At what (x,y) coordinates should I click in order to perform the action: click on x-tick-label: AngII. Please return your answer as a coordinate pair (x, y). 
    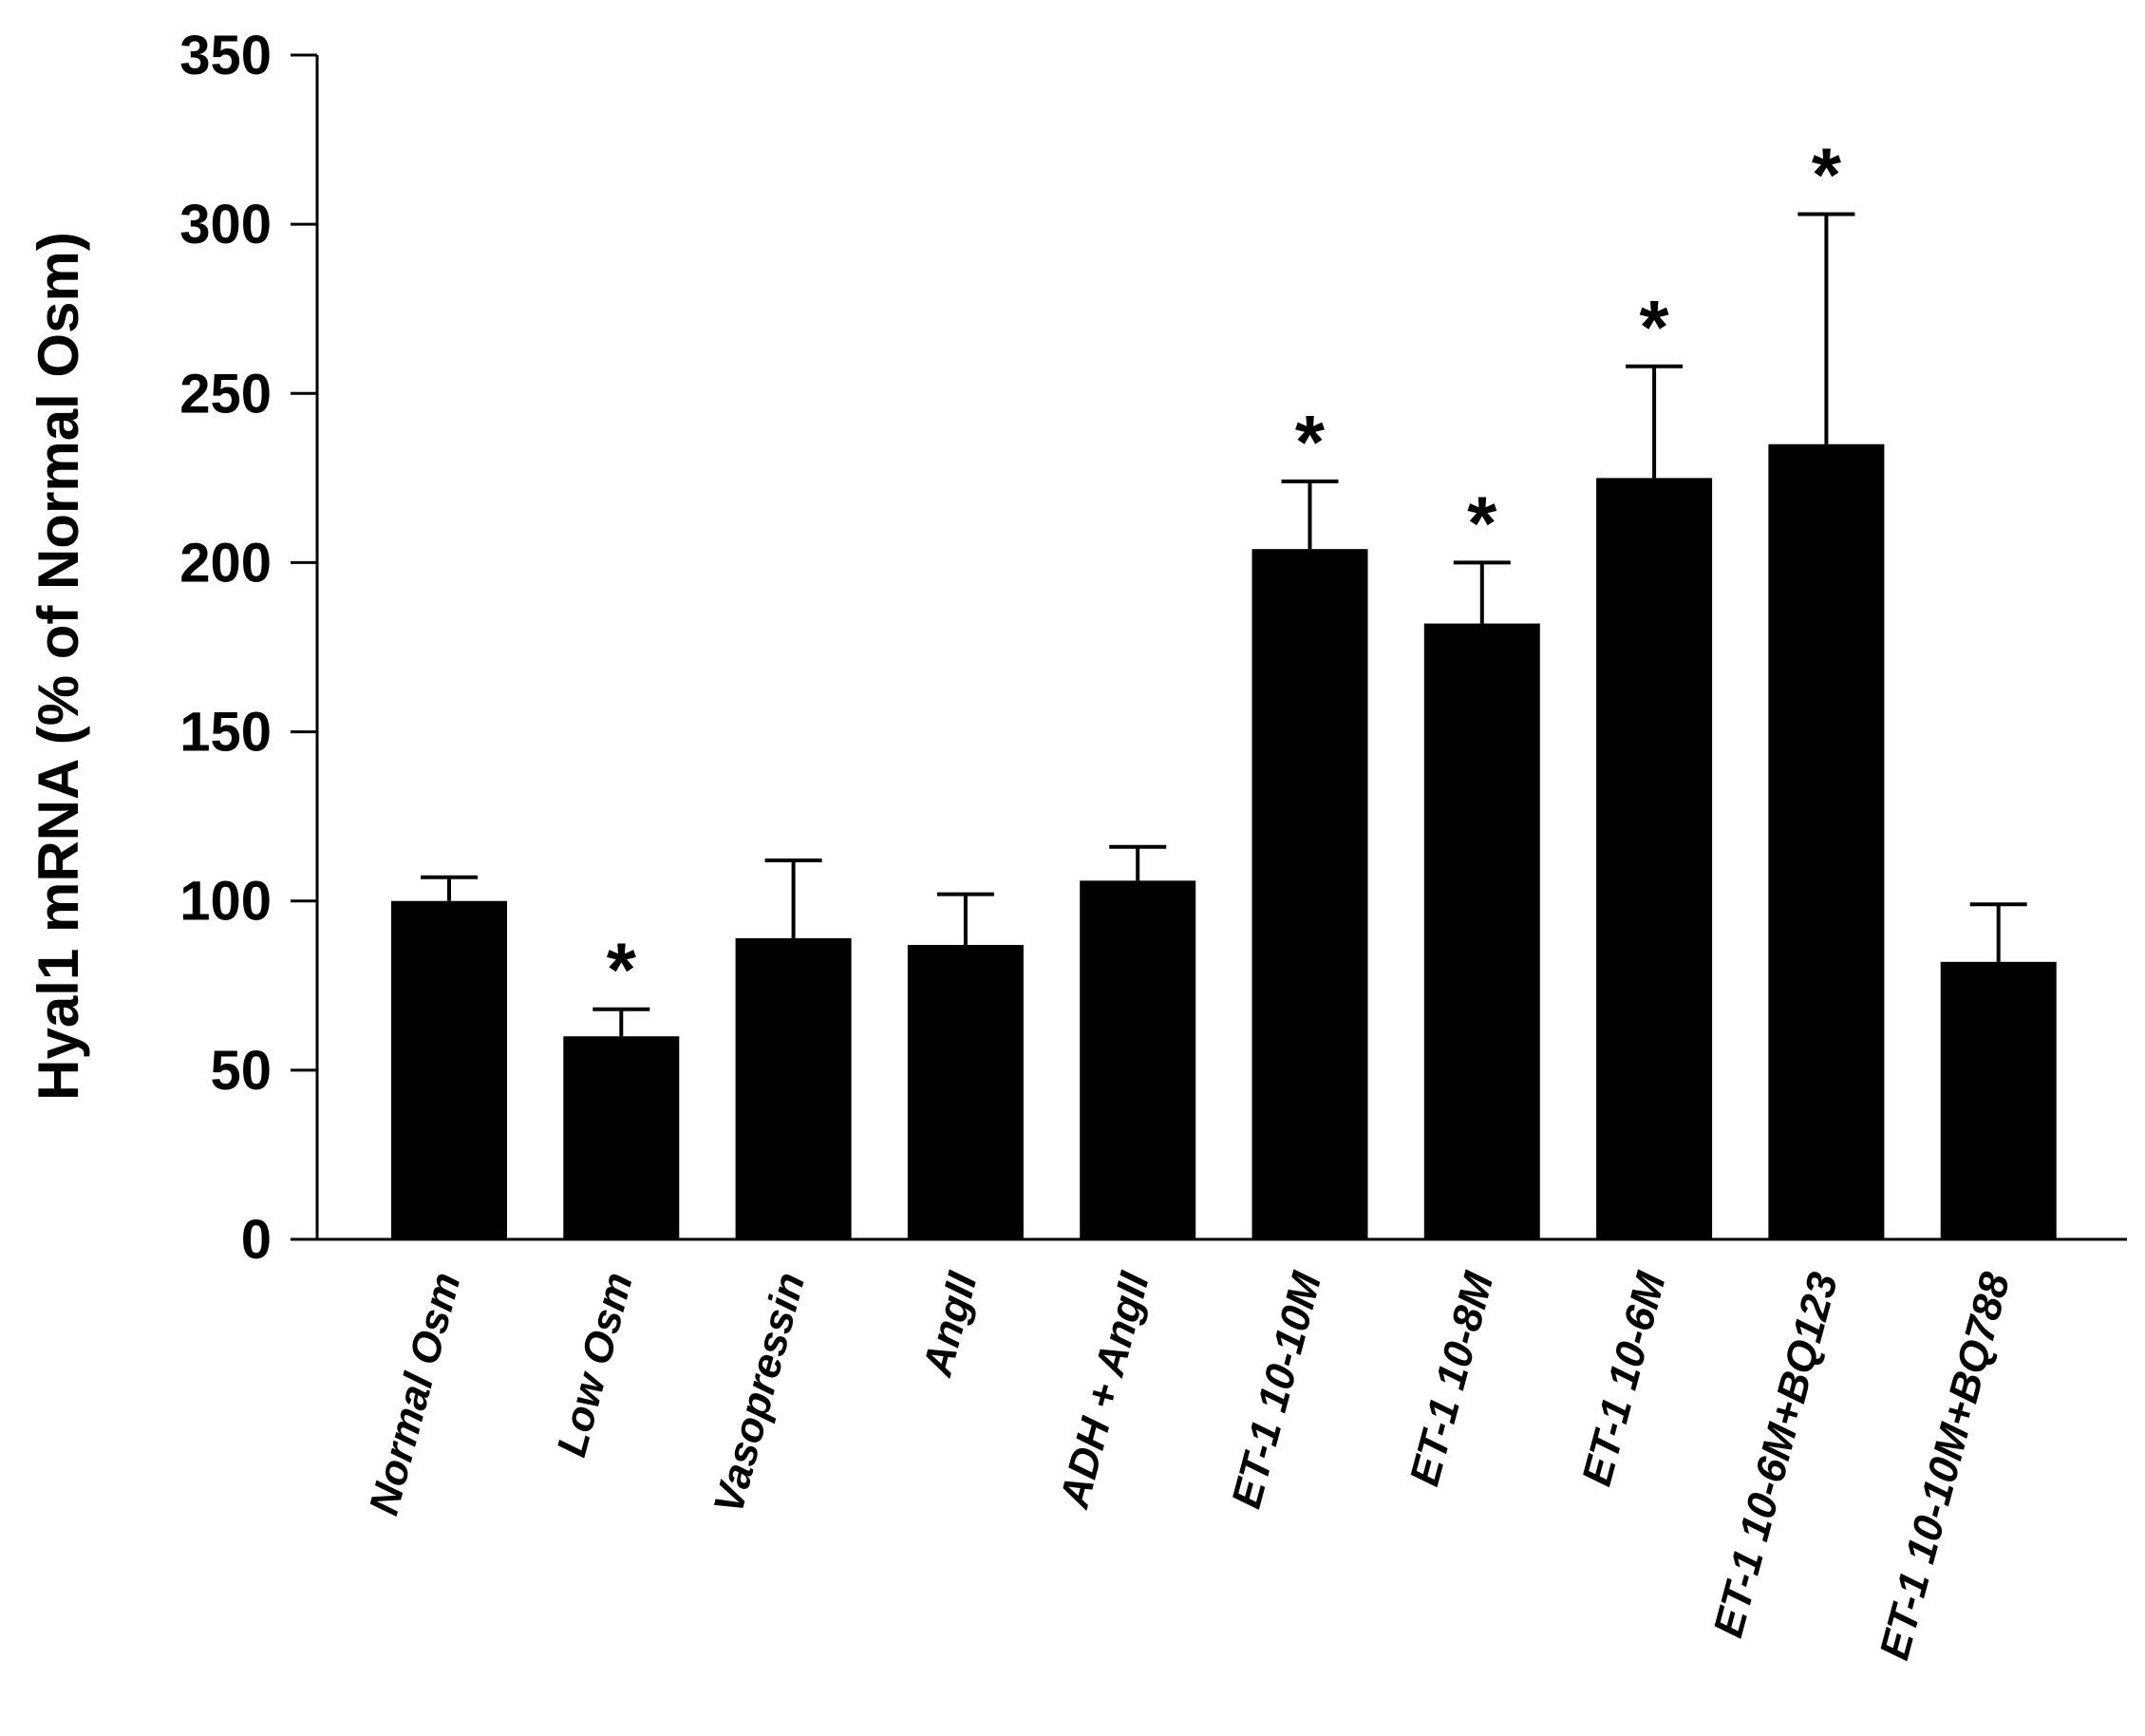
    Looking at the image, I should click on (950, 1324).